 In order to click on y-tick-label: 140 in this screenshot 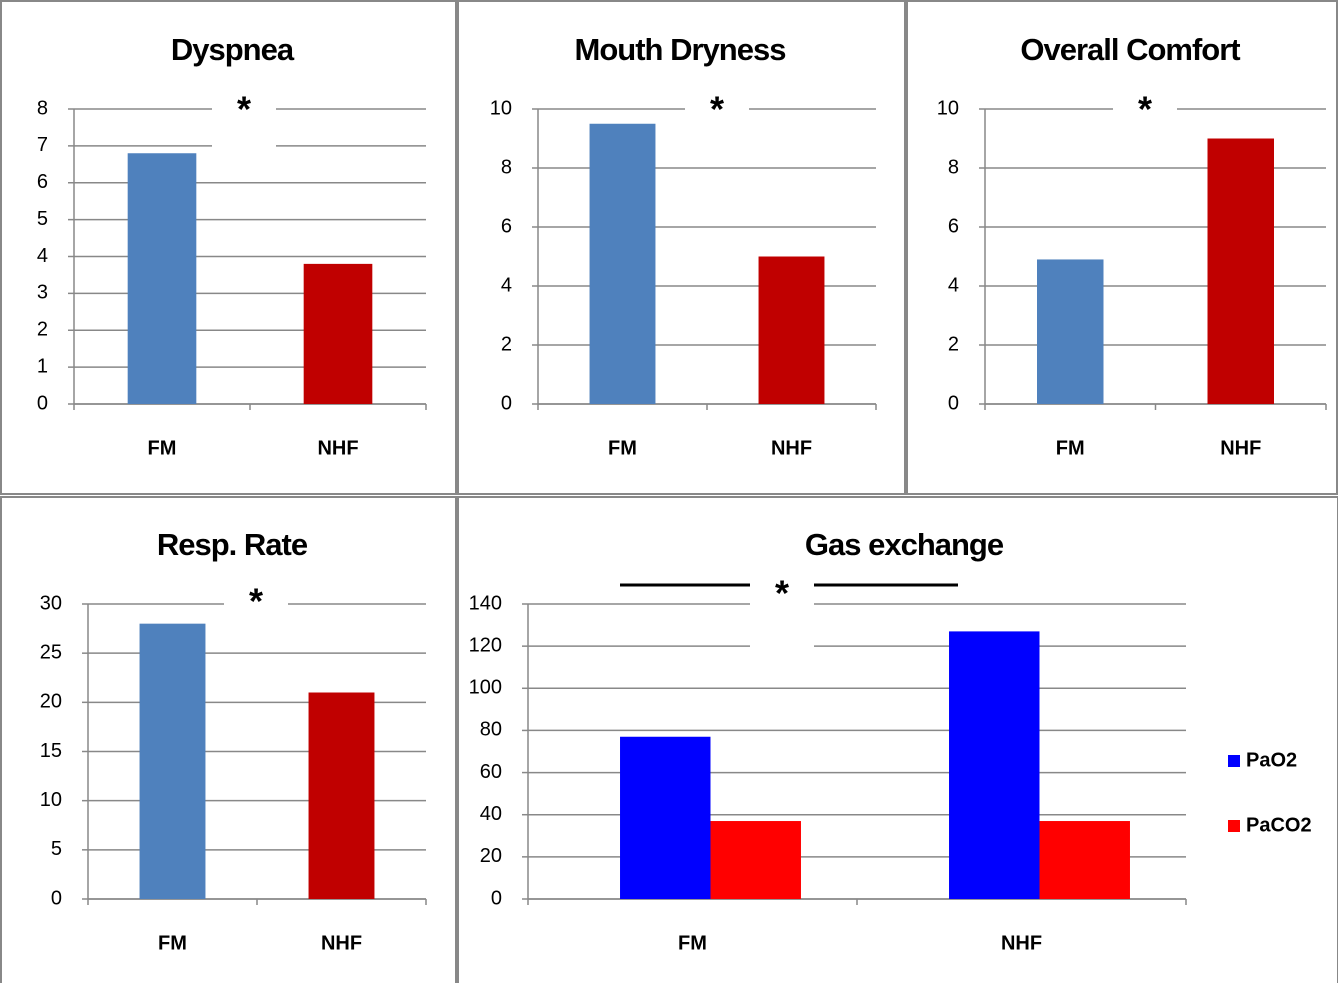, I will do `click(485, 603)`.